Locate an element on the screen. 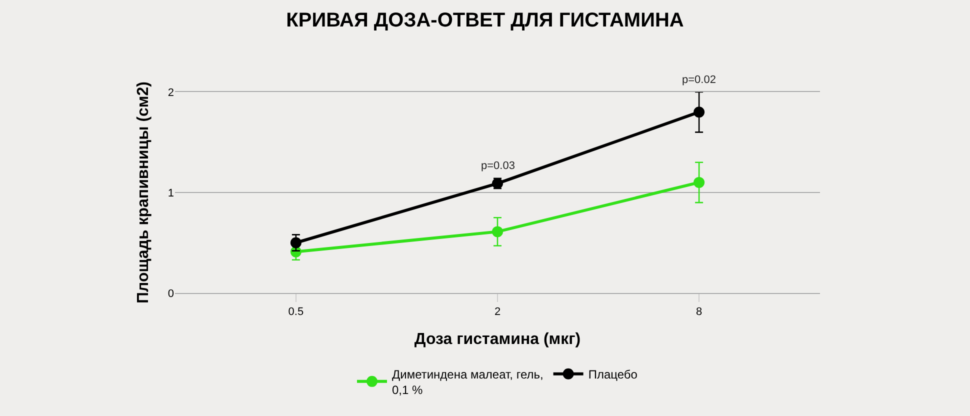 The image size is (970, 416). x-tick-label: 0.5 is located at coordinates (296, 312).